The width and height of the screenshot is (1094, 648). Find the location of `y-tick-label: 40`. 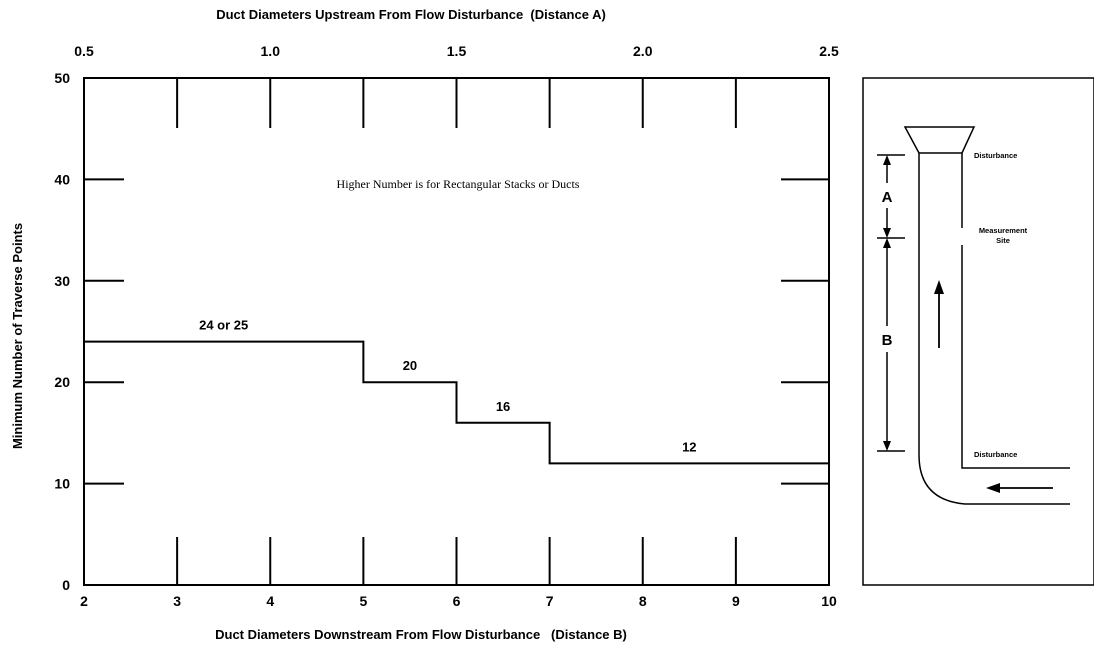

y-tick-label: 40 is located at coordinates (62, 179).